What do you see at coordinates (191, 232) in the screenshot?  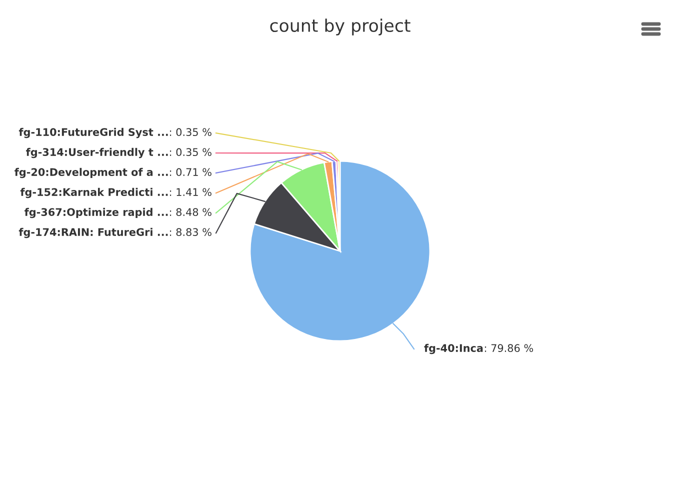 I see `data-label: : 8.83 %` at bounding box center [191, 232].